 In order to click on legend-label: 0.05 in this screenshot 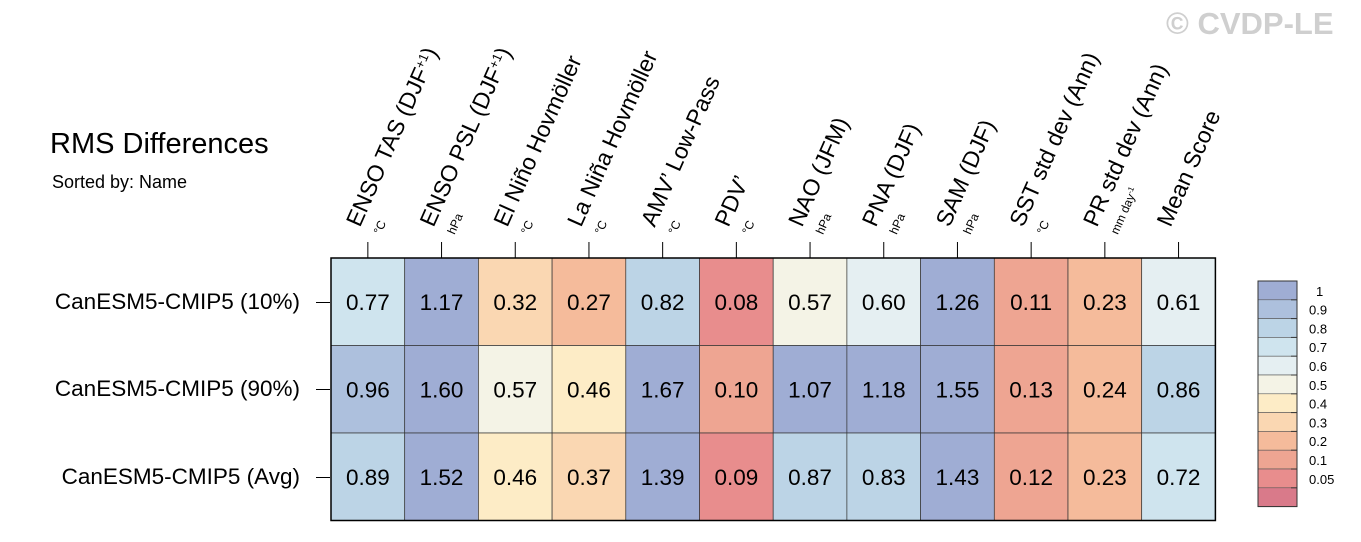, I will do `click(1321, 479)`.